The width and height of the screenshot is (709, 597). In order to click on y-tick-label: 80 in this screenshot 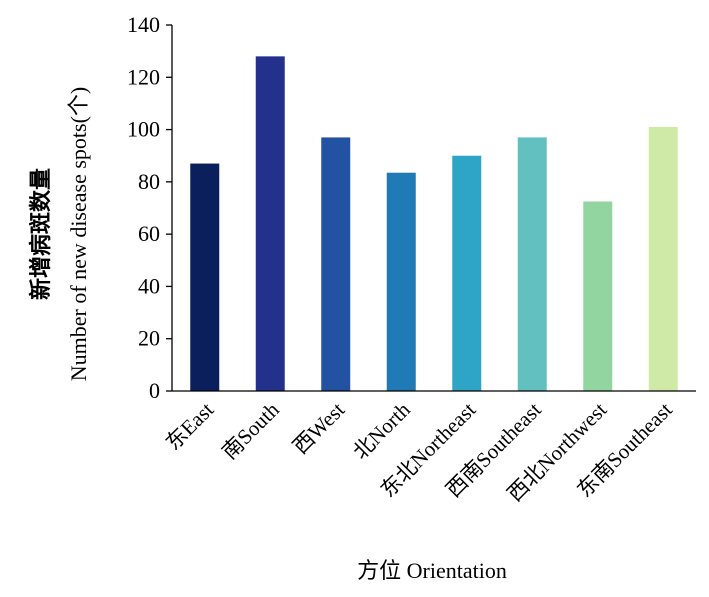, I will do `click(149, 181)`.